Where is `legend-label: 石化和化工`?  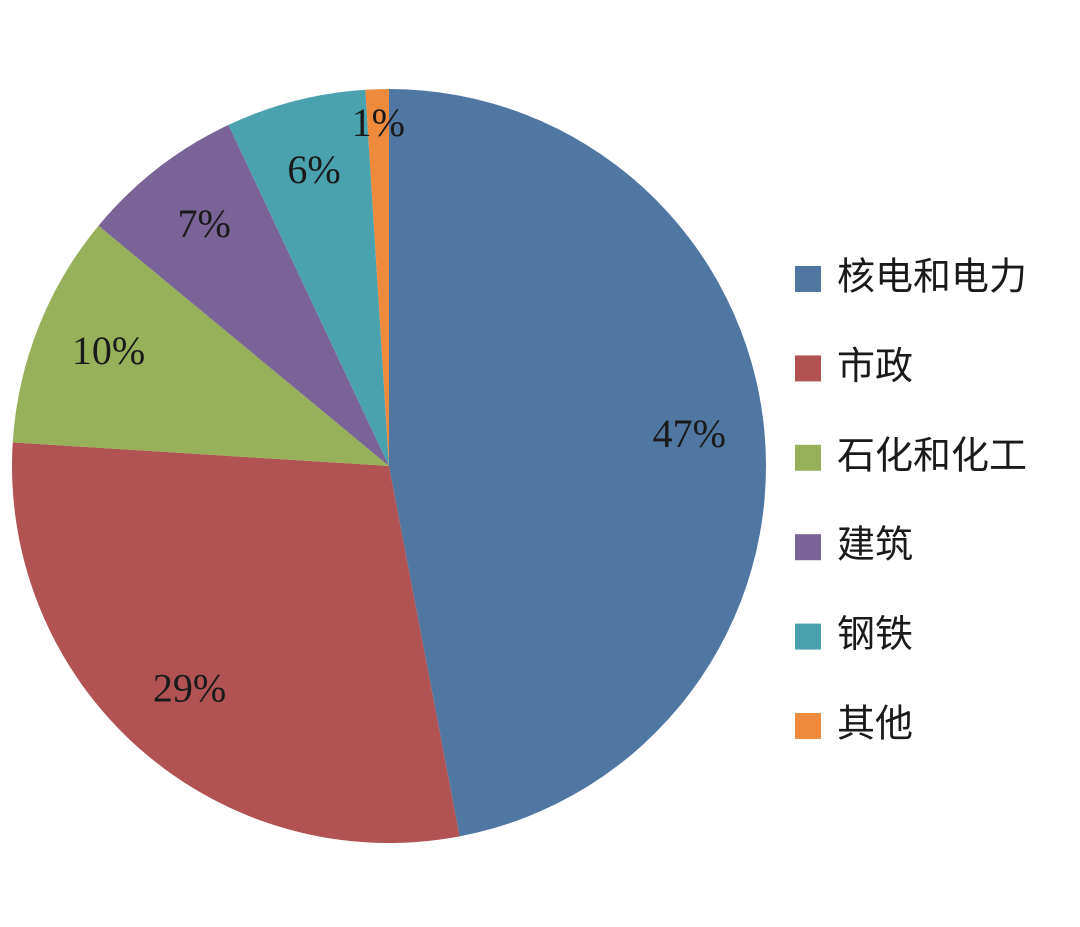
legend-label: 石化和化工 is located at coordinates (932, 455).